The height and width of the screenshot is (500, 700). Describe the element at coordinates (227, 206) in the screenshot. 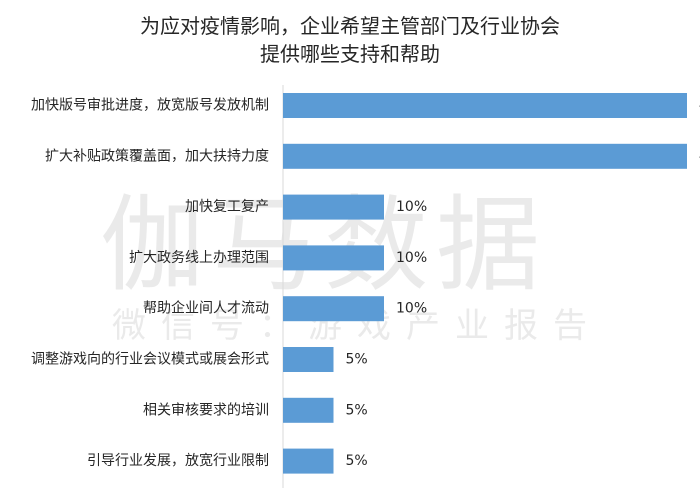

I see `category-label-2: 加快复工复产` at that location.